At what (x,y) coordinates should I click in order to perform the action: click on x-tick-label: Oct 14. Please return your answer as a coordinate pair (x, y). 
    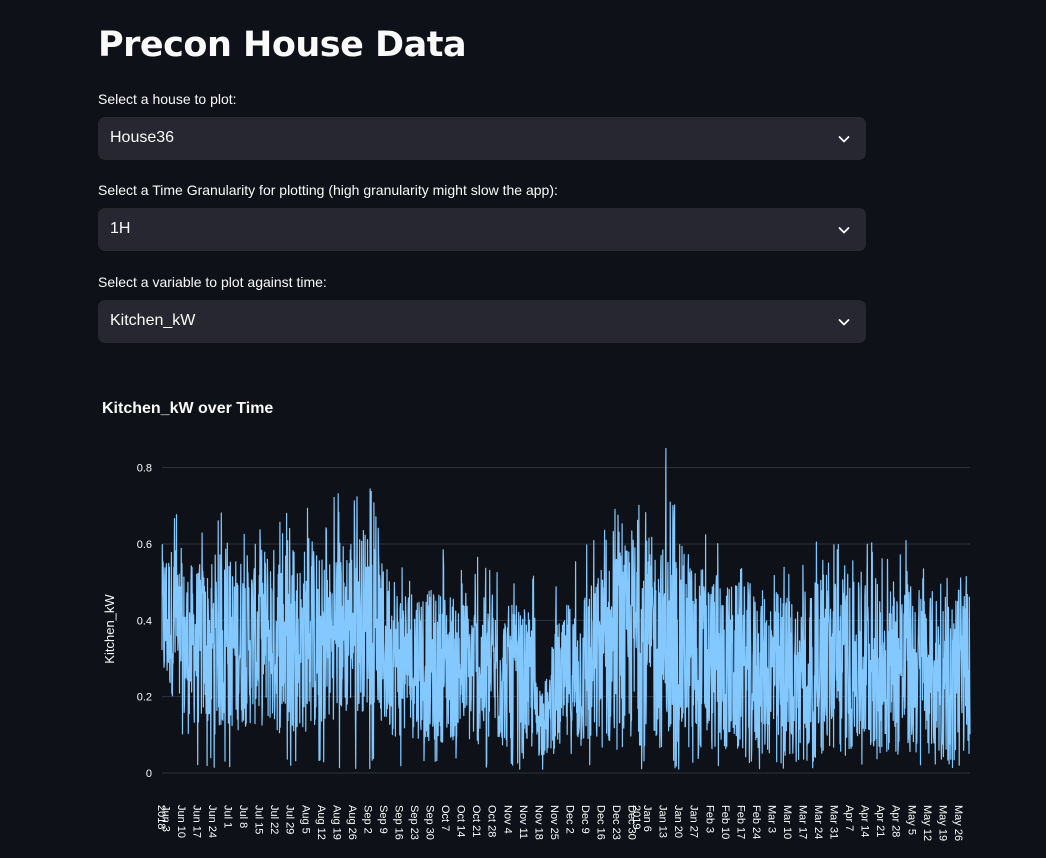
    Looking at the image, I should click on (461, 821).